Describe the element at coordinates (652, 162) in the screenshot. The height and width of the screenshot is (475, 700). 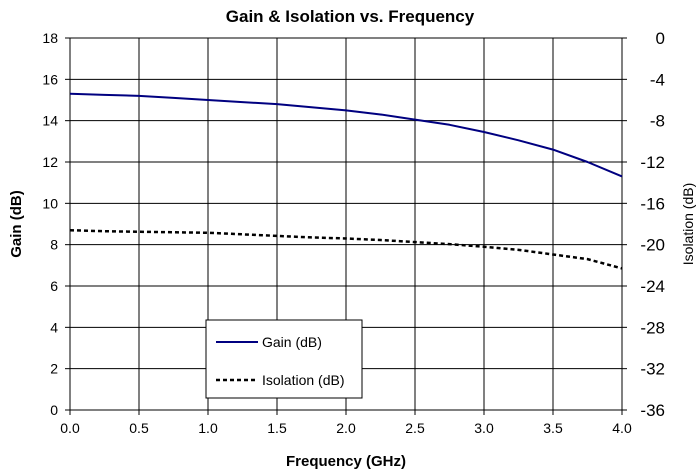
I see `y-right-tick-label: -12` at that location.